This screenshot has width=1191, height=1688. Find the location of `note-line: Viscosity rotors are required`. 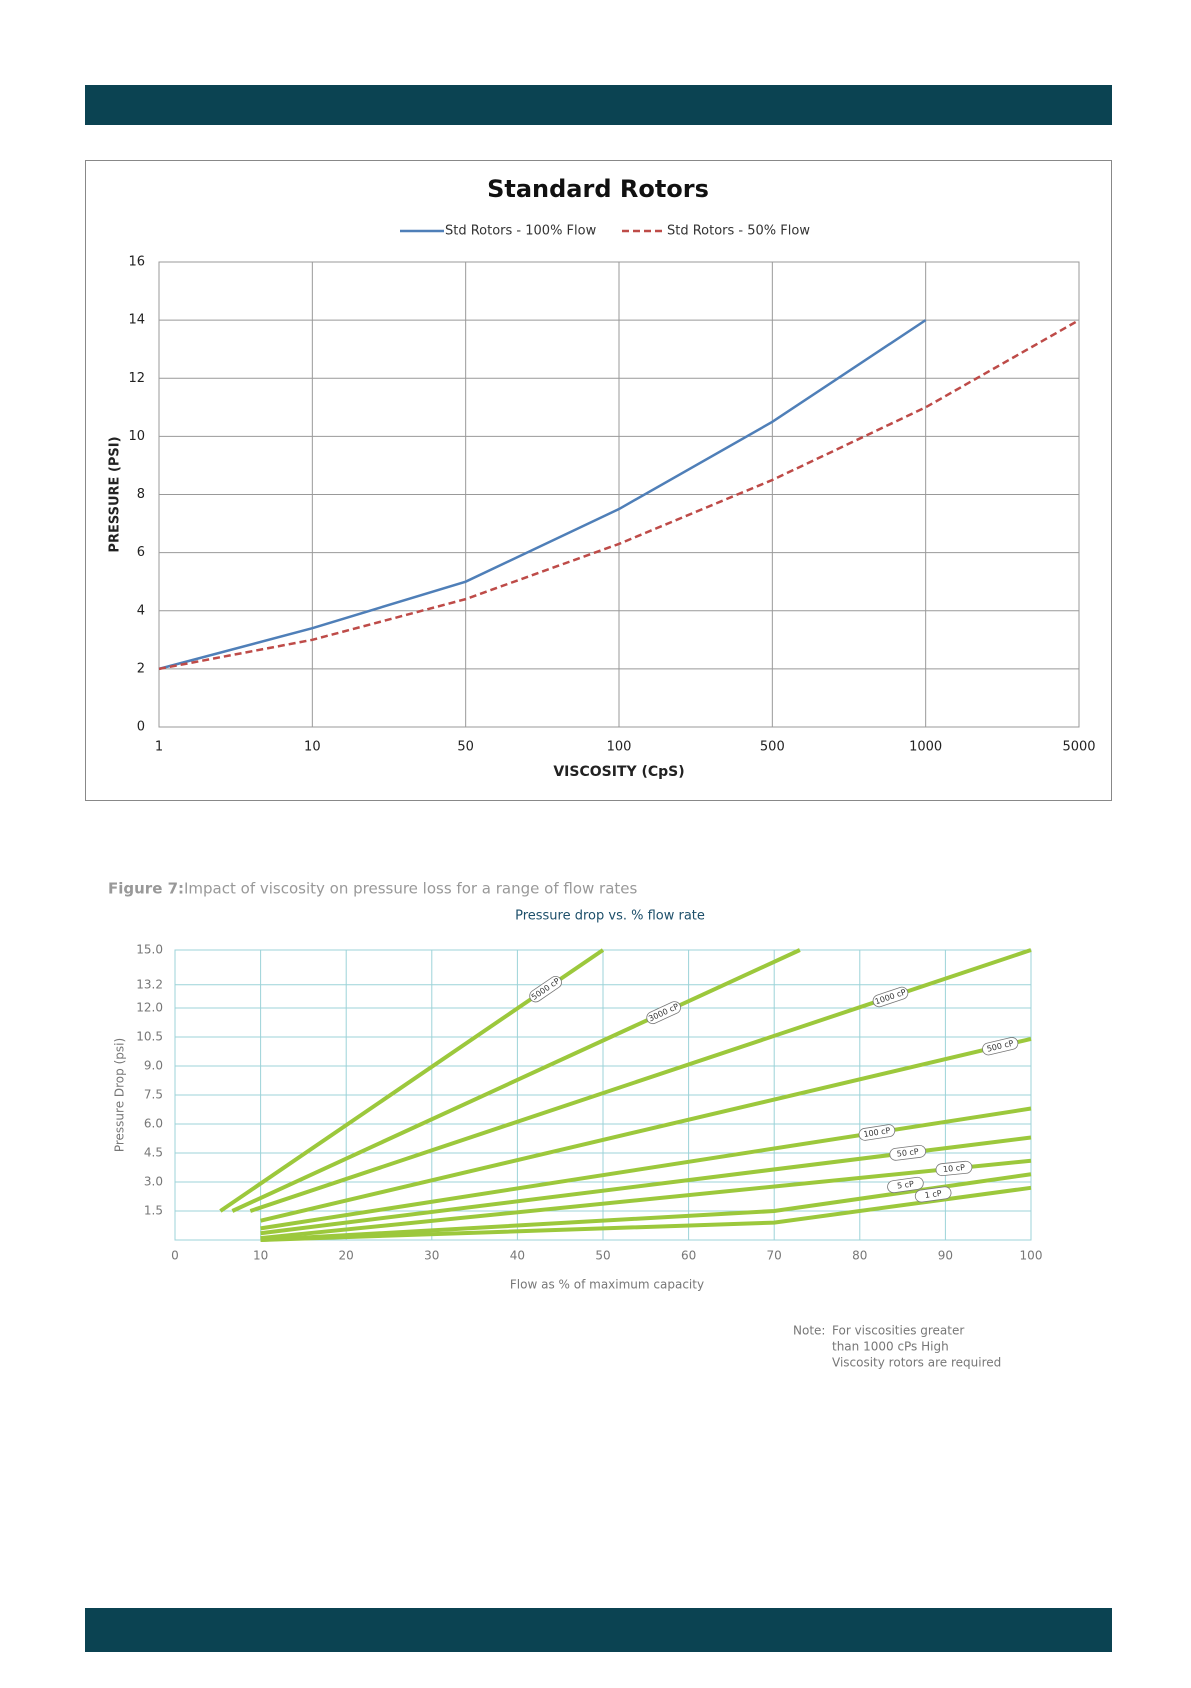

note-line: Viscosity rotors are required is located at coordinates (916, 1363).